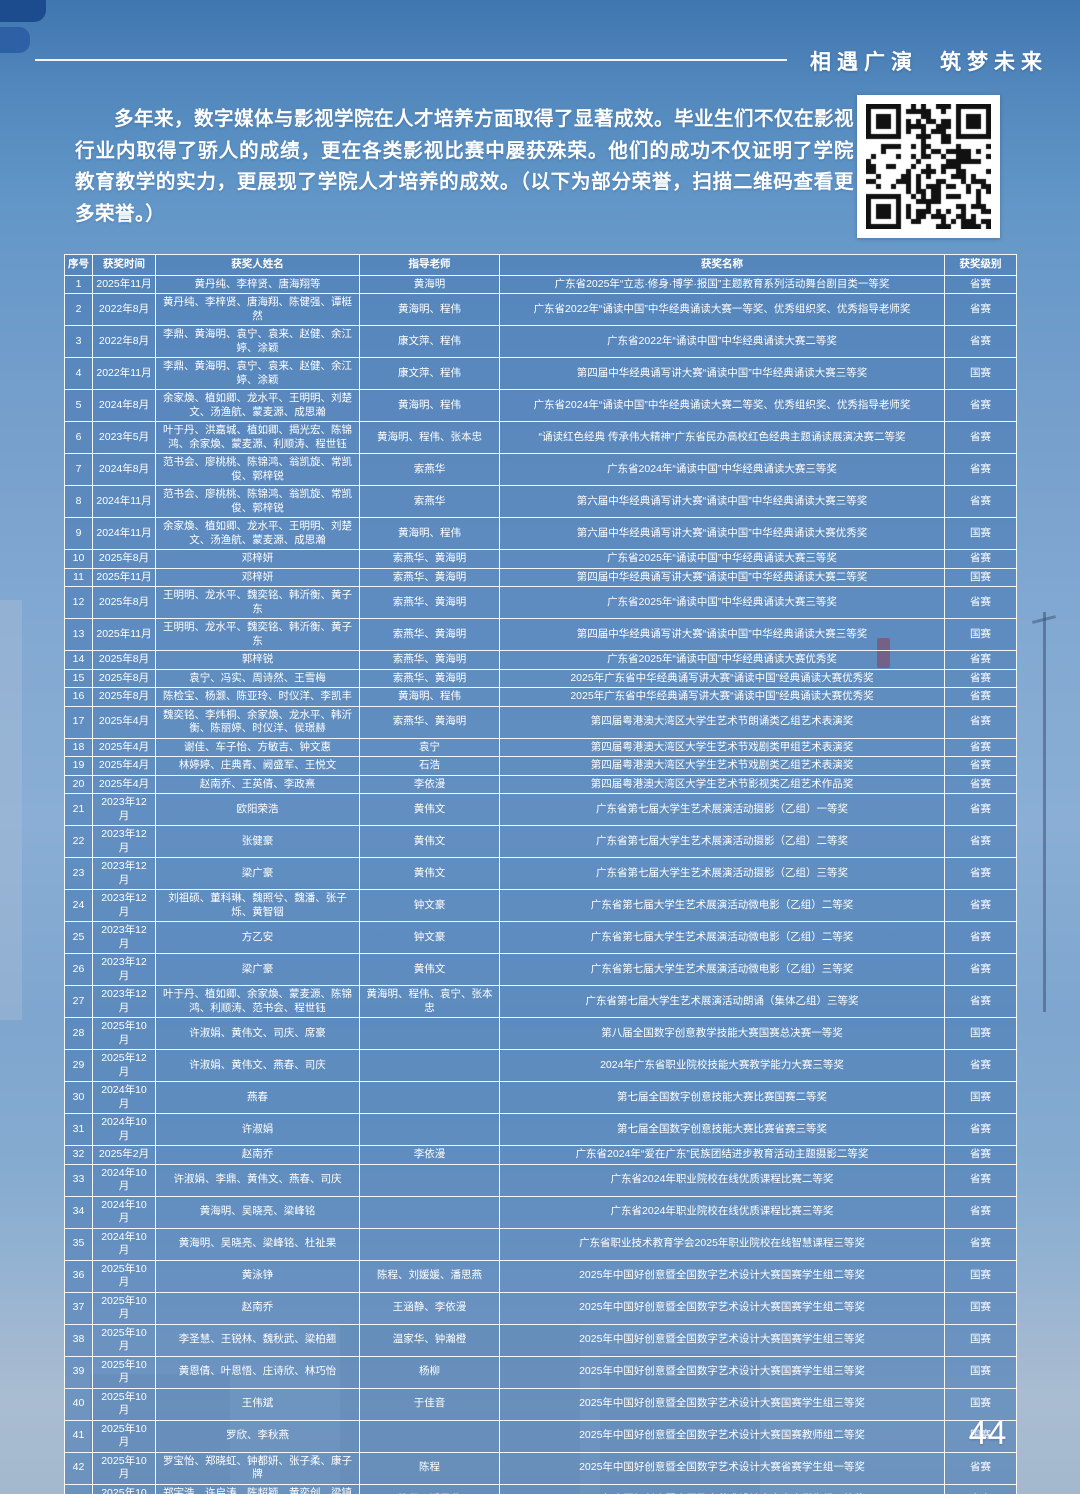 Image resolution: width=1080 pixels, height=1494 pixels. What do you see at coordinates (257, 341) in the screenshot?
I see `cell-awardee-names: 李鼎、黄海明、袁宁、袁来、赵健、余江婷、涂颖` at bounding box center [257, 341].